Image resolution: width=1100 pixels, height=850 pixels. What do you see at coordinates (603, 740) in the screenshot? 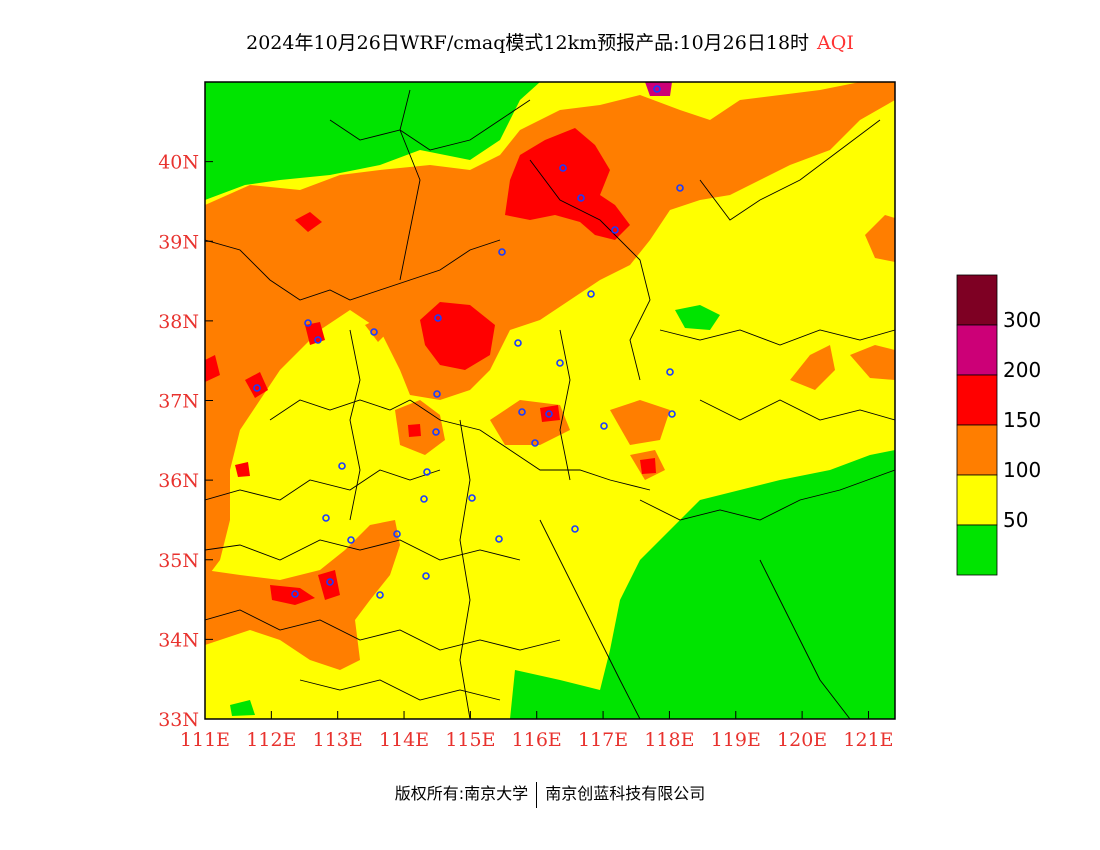
I see `x-tick-label: 117E` at bounding box center [603, 740].